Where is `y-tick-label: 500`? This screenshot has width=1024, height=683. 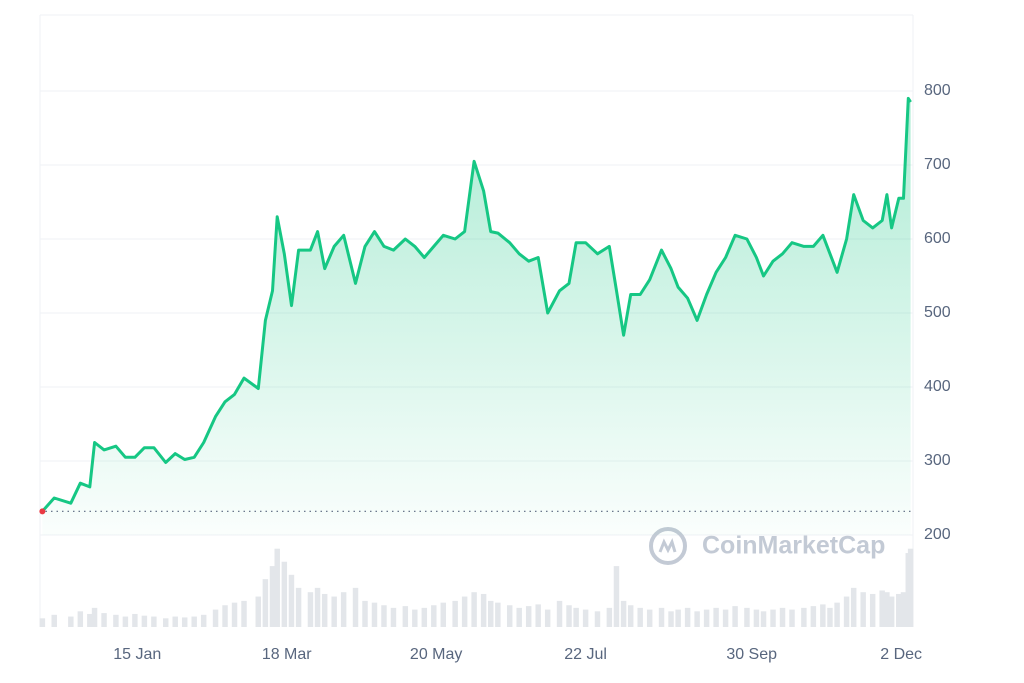
y-tick-label: 500 is located at coordinates (937, 312).